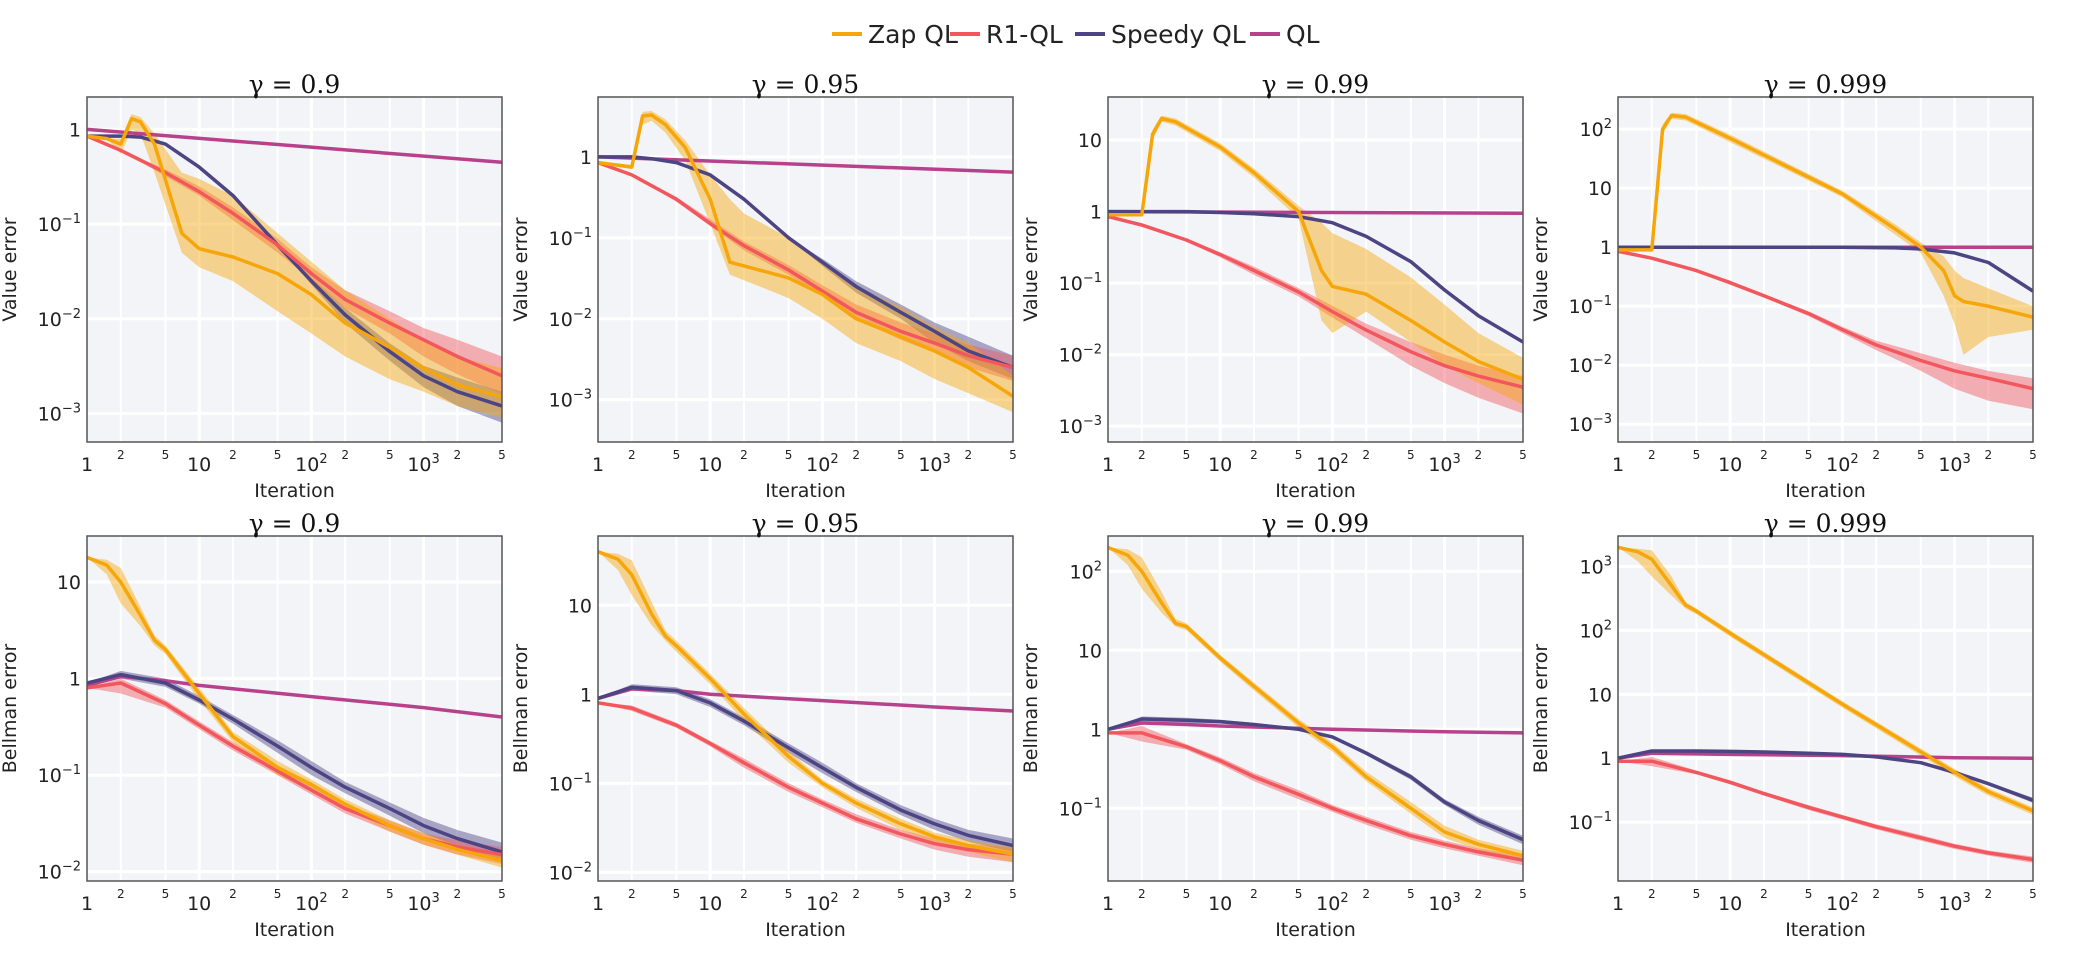 This screenshot has width=2096, height=953. I want to click on legend-item-ql: QL, so click(1285, 34).